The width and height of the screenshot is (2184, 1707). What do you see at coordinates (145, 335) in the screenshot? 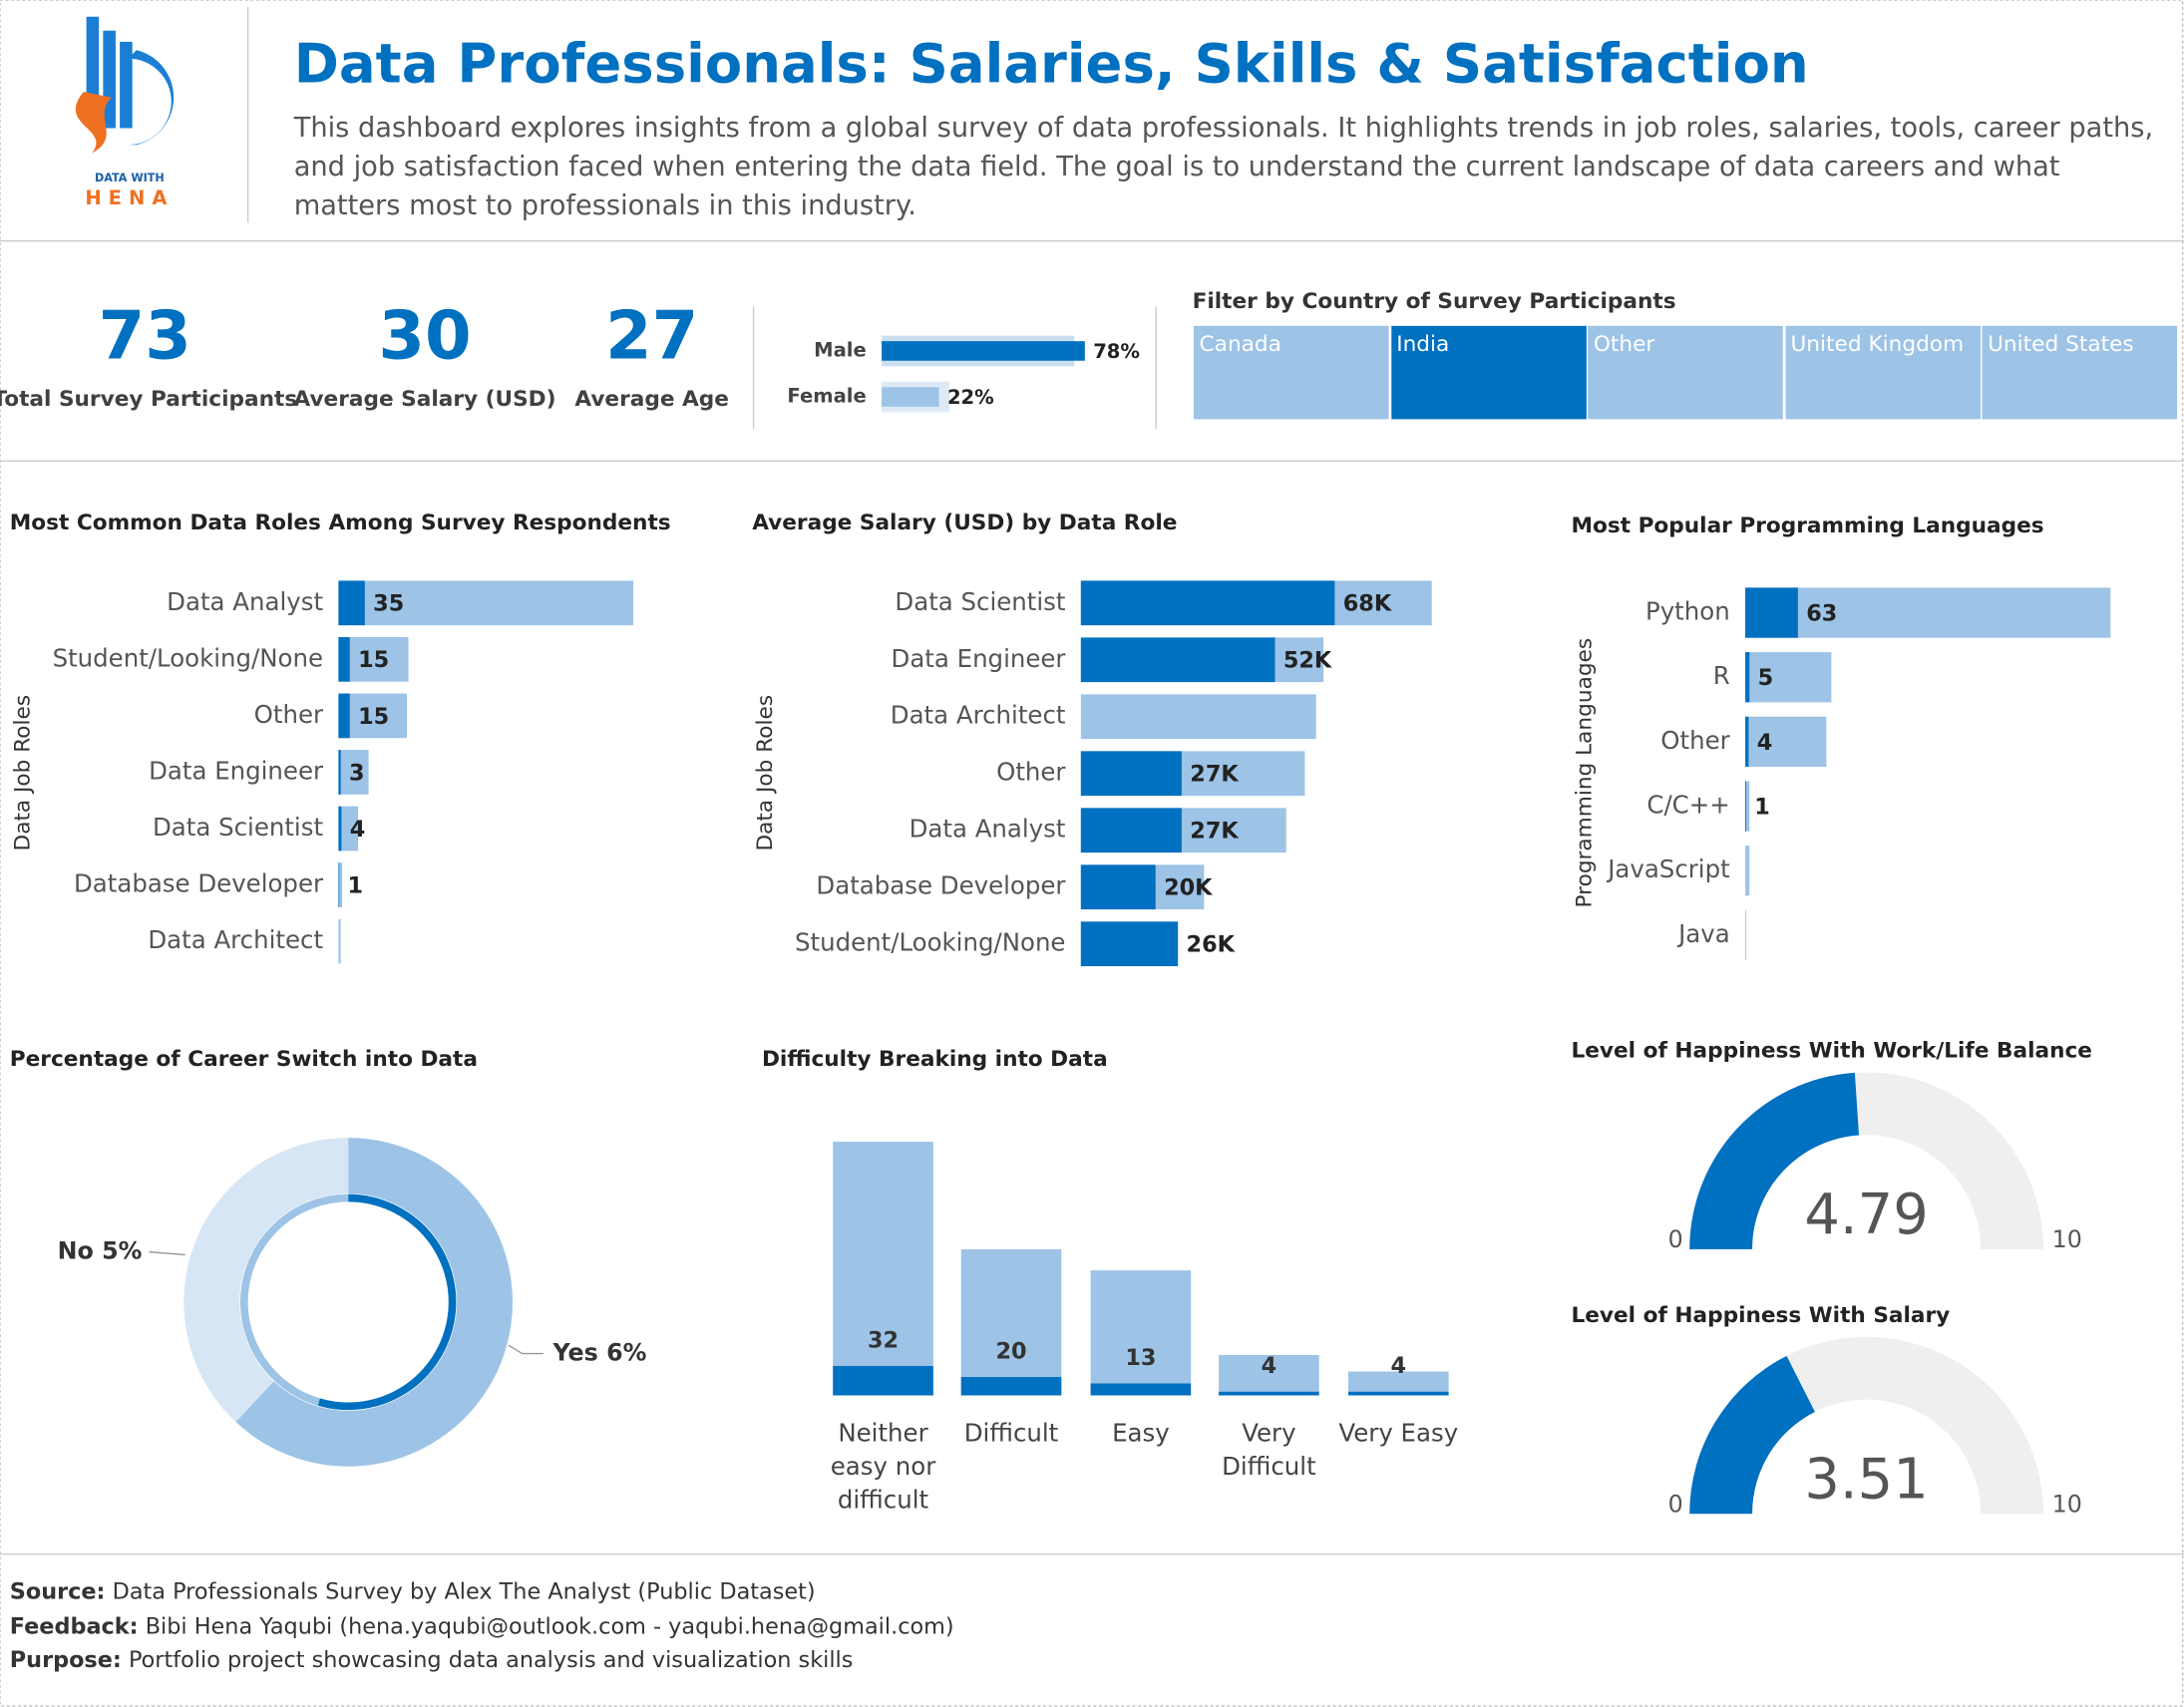
I see `kpi-value: 73` at bounding box center [145, 335].